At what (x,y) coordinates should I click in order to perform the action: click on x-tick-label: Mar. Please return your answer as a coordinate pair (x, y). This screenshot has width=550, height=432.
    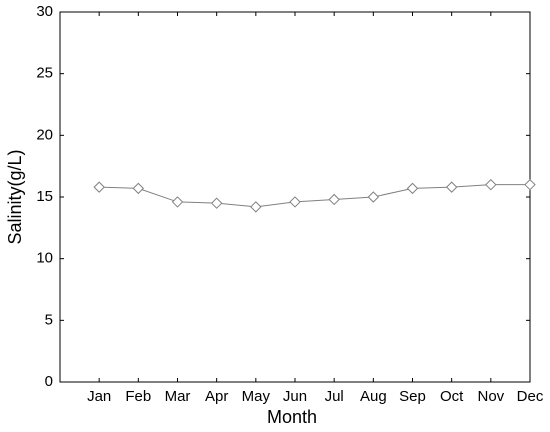
    Looking at the image, I should click on (178, 396).